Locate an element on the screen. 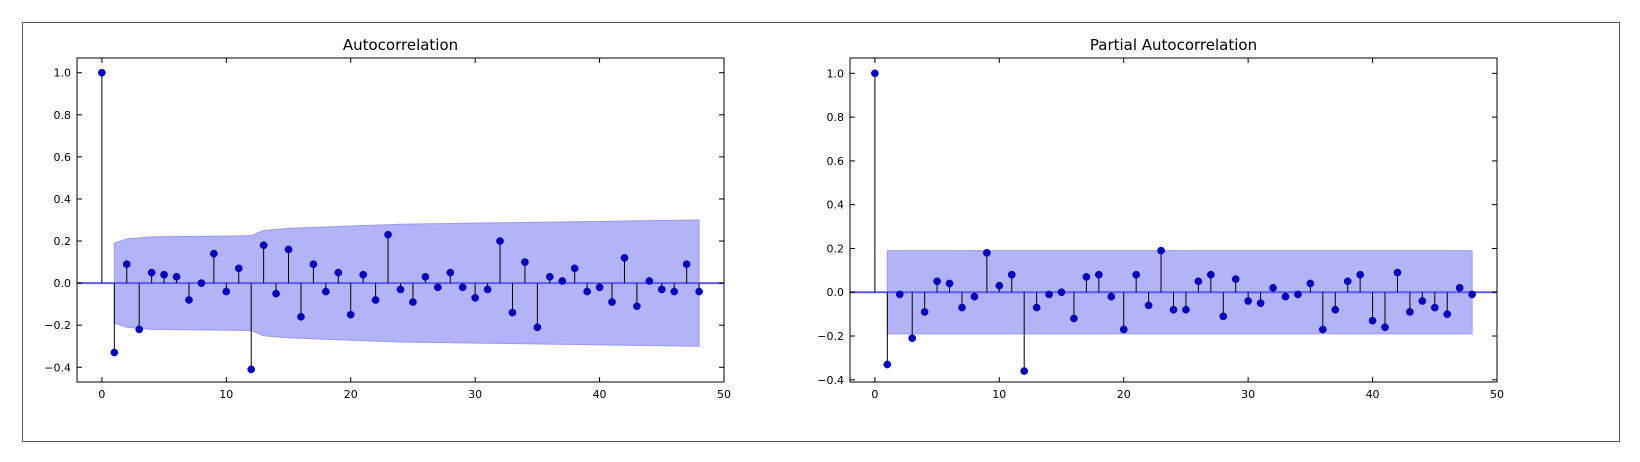 The image size is (1640, 462). acf-xtick-label-30: 30 is located at coordinates (475, 394).